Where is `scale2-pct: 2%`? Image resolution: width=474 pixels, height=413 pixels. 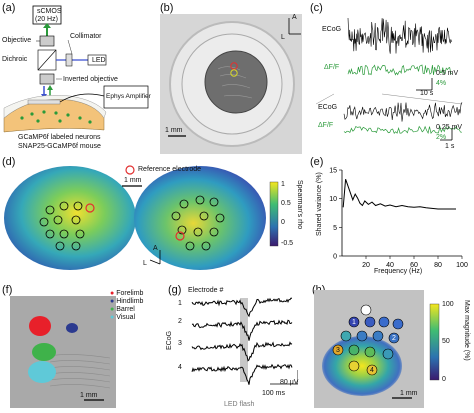 scale2-pct: 2% is located at coordinates (441, 137).